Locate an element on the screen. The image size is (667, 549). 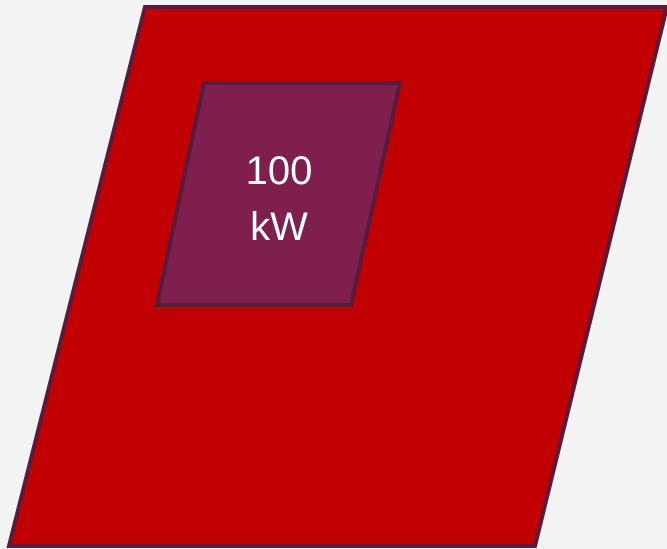
power-value-label: 100 is located at coordinates (279, 171).